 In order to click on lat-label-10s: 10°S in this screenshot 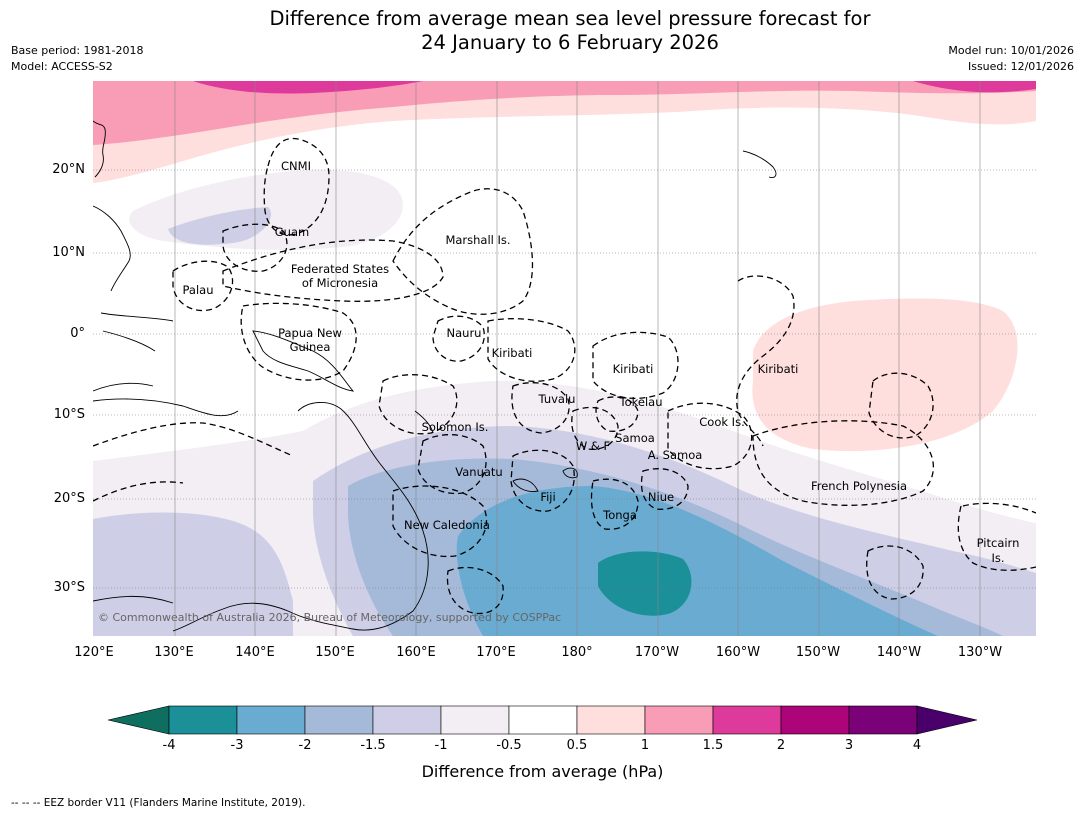, I will do `click(69, 414)`.